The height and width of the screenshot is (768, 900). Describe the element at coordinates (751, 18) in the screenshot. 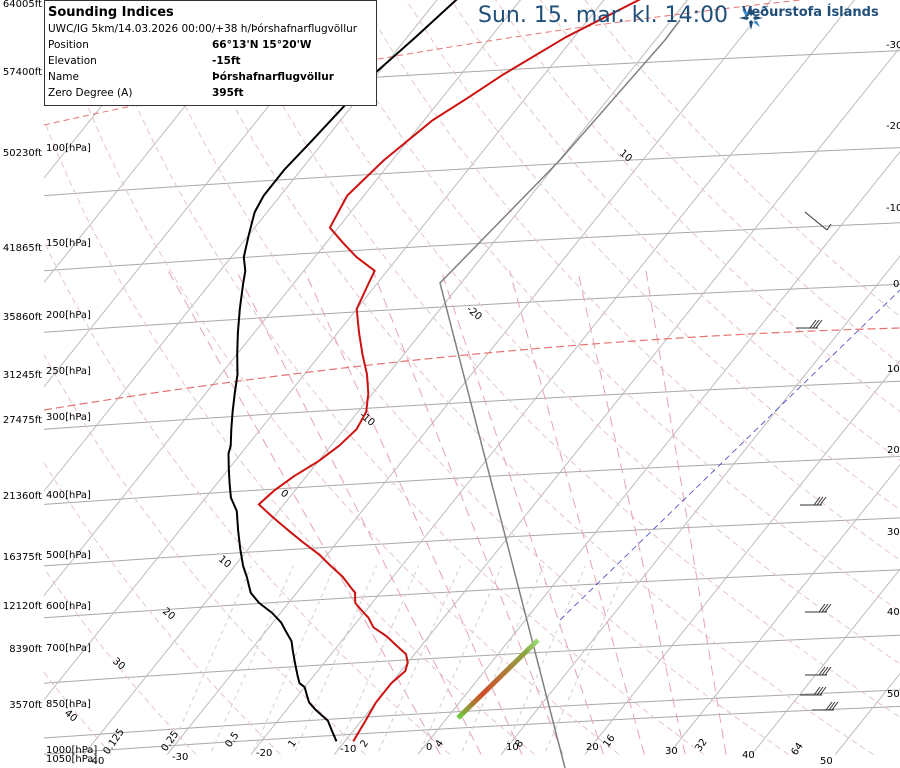

I see `snowflake-logo-icon` at that location.